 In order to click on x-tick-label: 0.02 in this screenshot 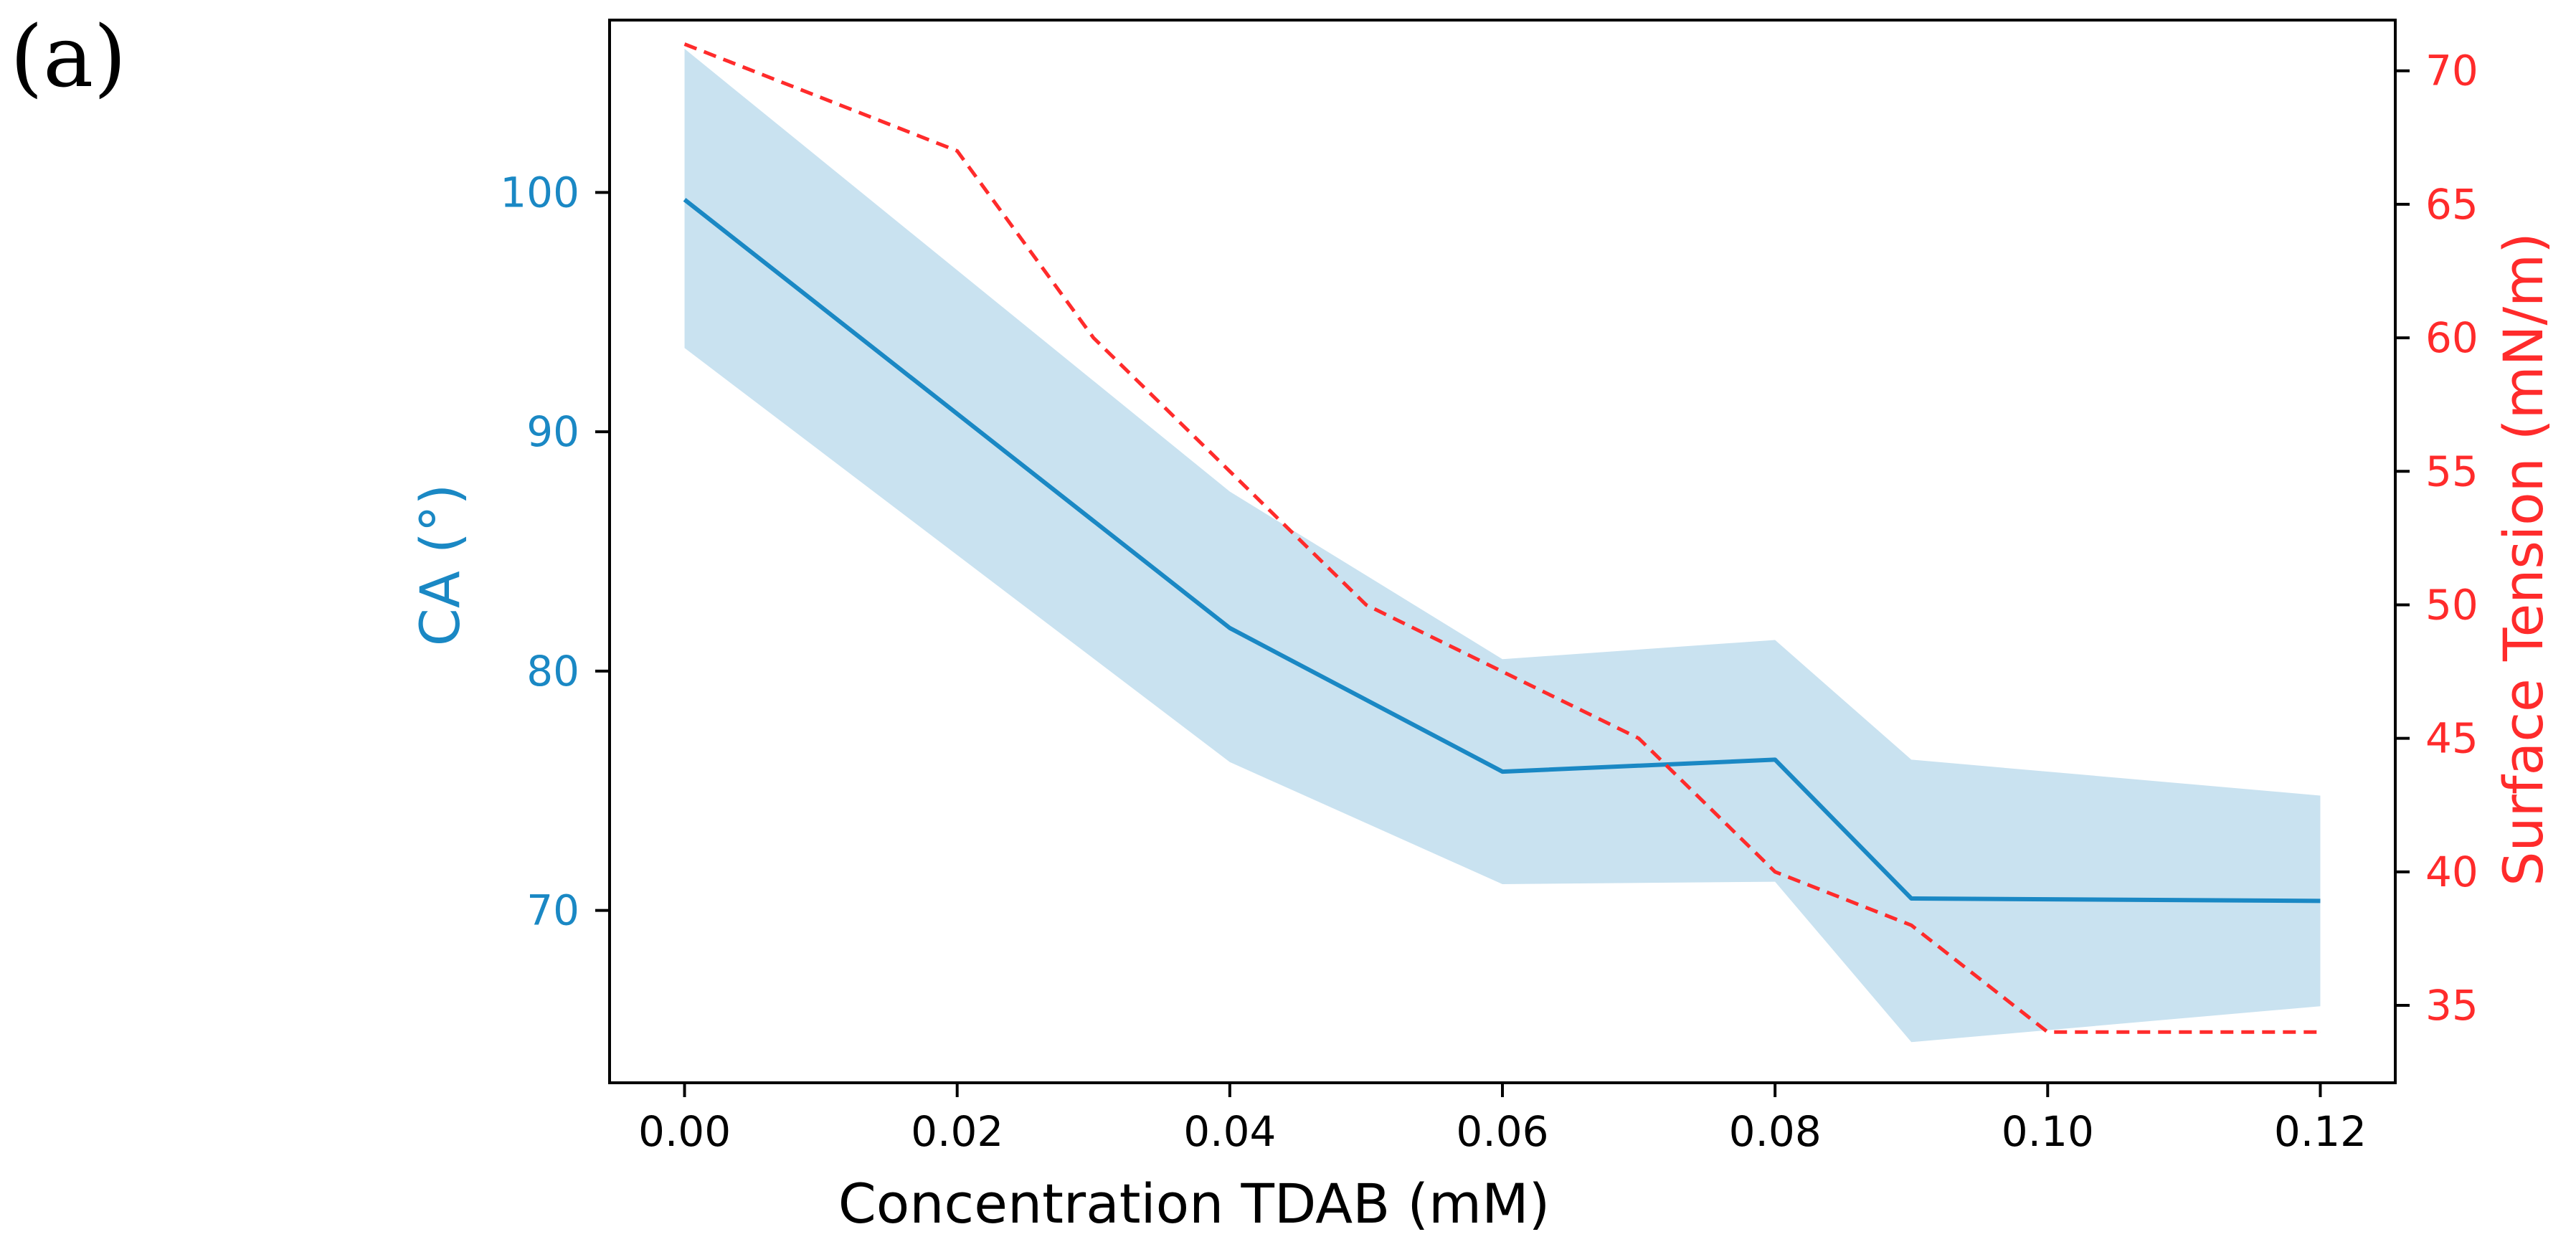, I will do `click(957, 1131)`.